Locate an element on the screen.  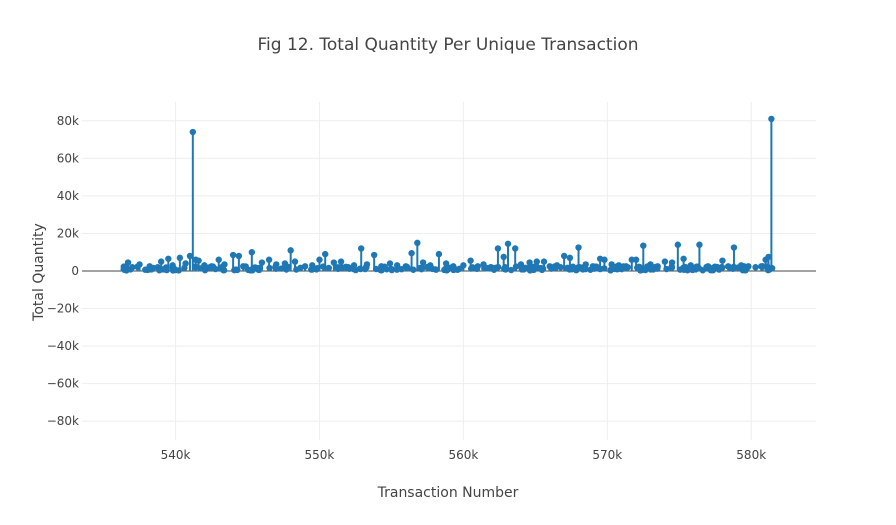
y-tick-label: −60k is located at coordinates (63, 384).